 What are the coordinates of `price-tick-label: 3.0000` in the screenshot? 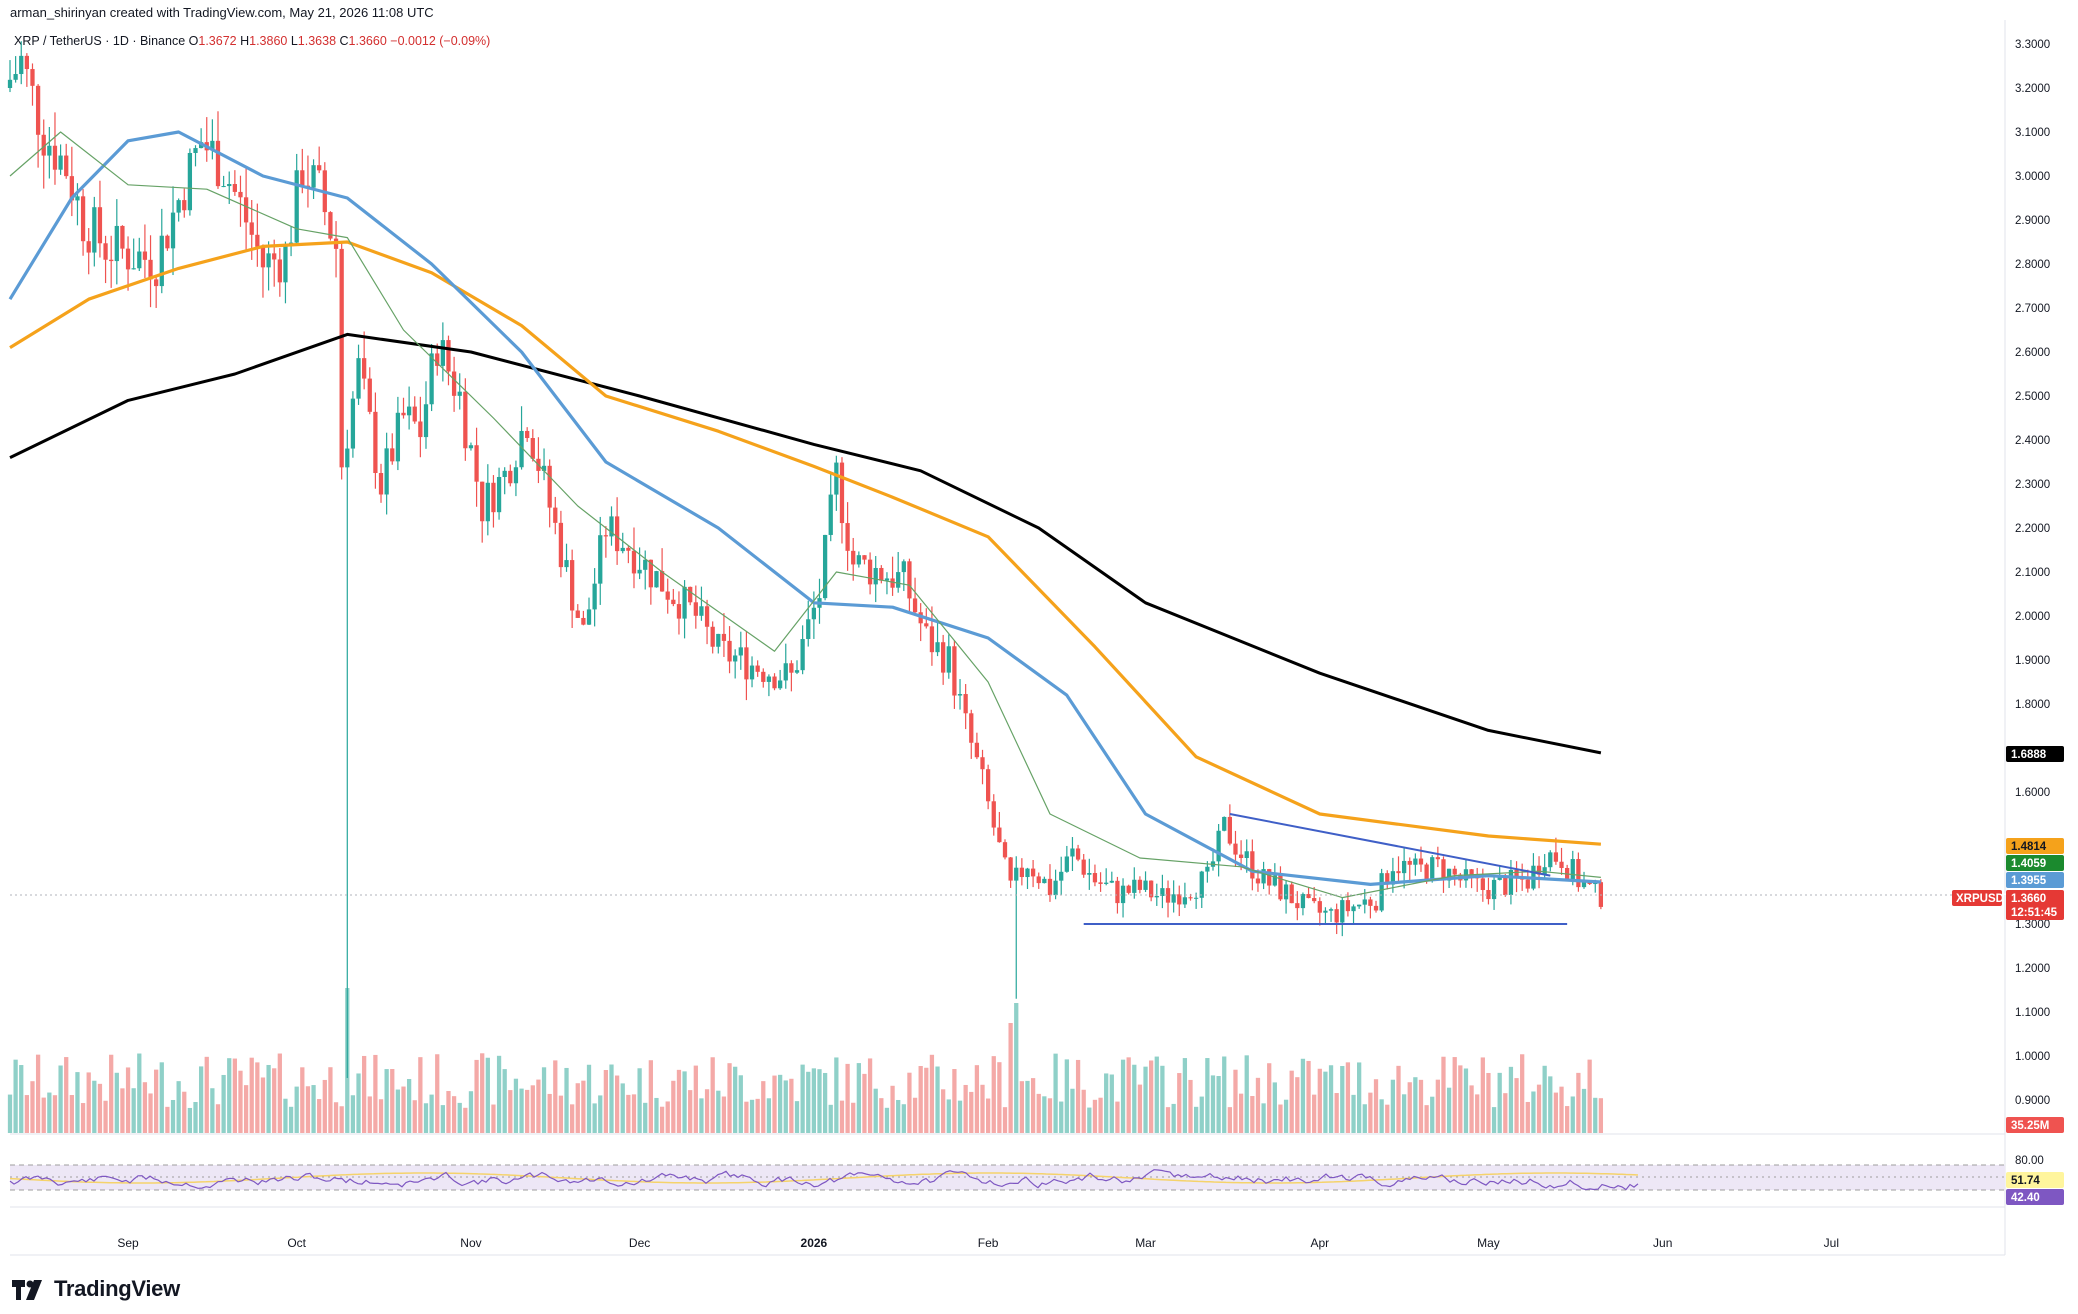 It's located at (2032, 177).